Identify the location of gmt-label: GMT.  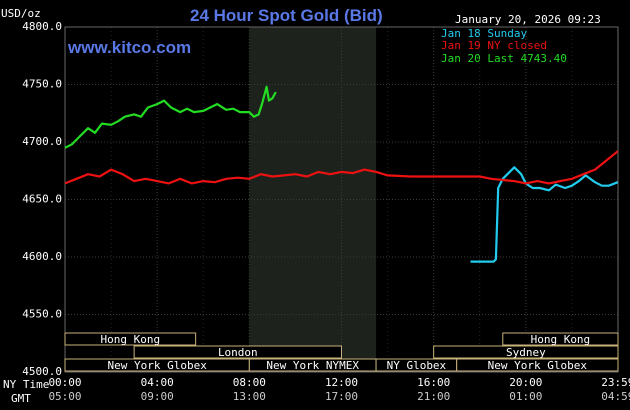
(21, 398).